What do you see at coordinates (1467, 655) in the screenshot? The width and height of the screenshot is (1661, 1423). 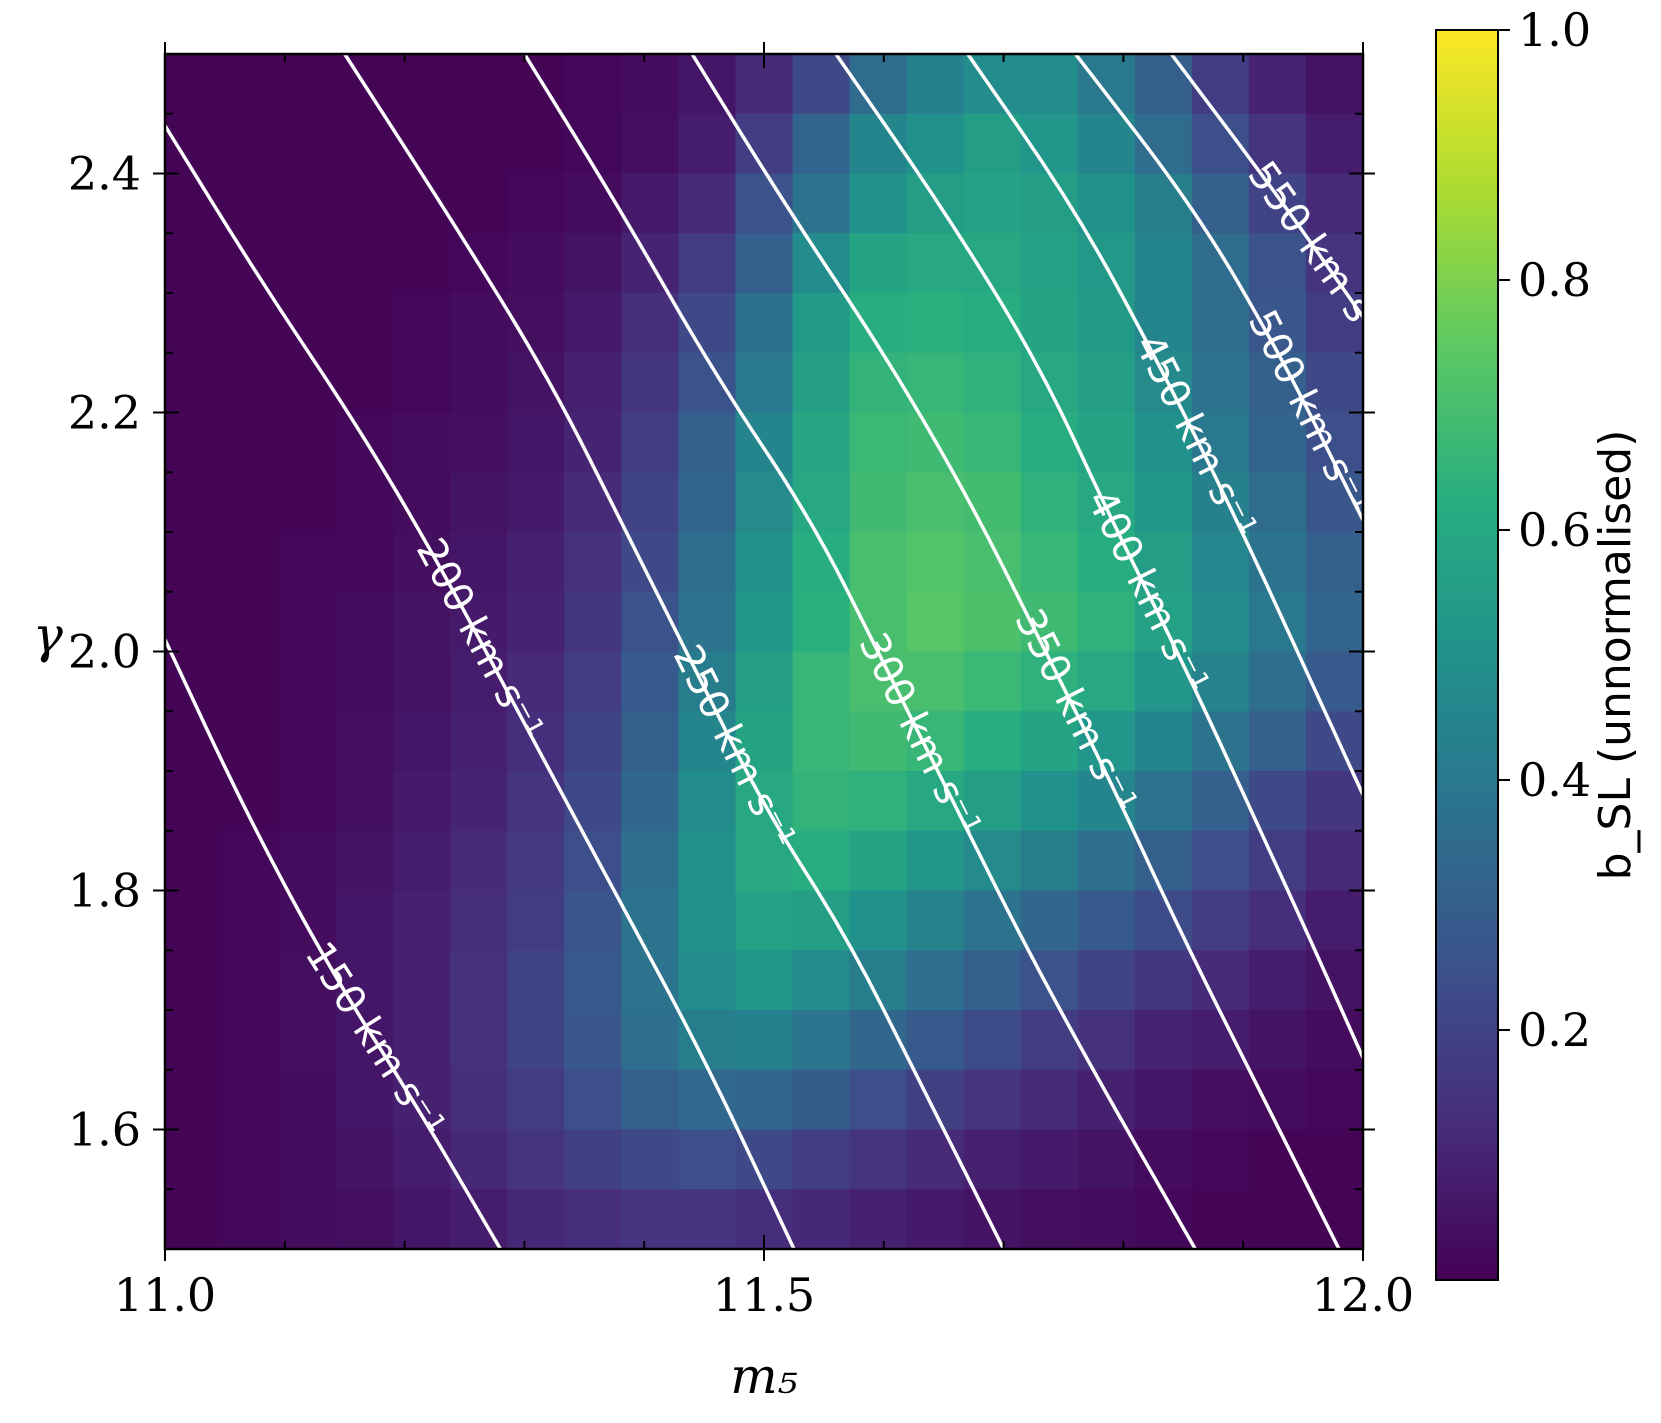 I see `colorbar-gradient` at bounding box center [1467, 655].